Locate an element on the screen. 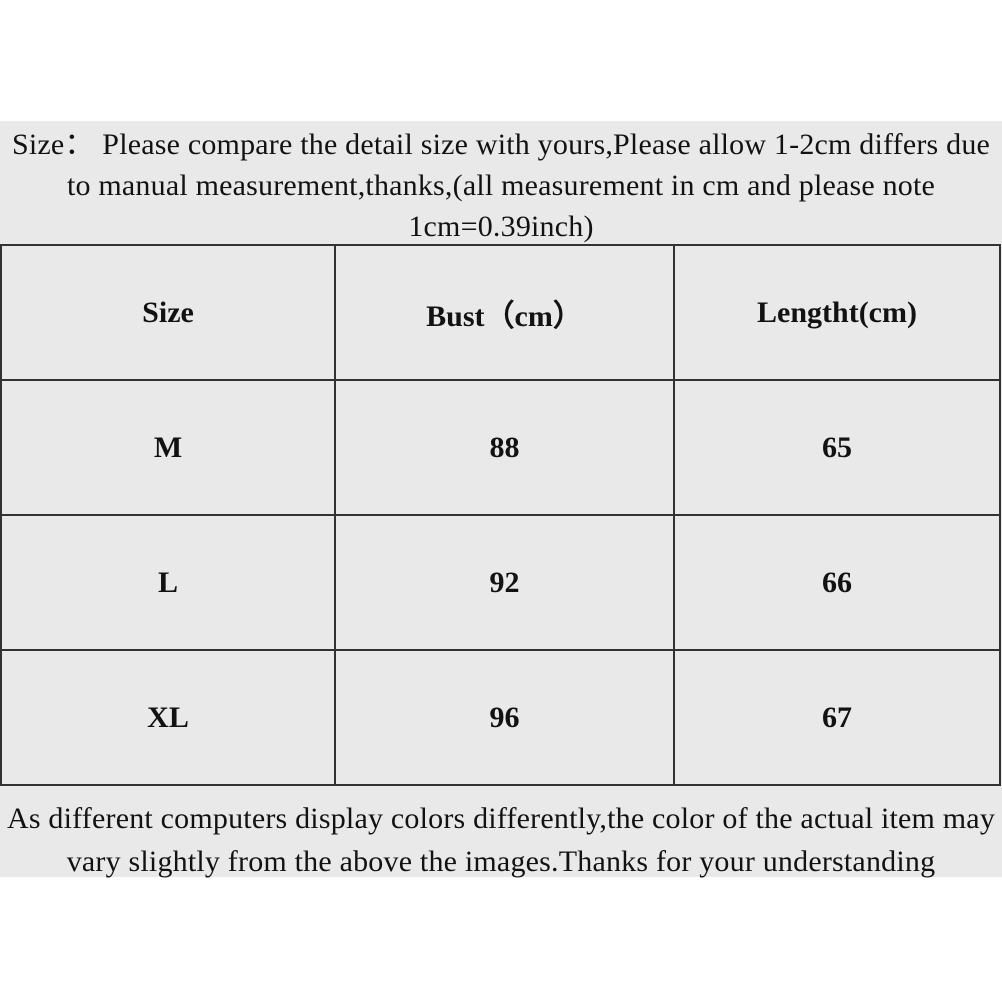 This screenshot has width=1002, height=1002. cell-bust-xl: 96 is located at coordinates (504, 717).